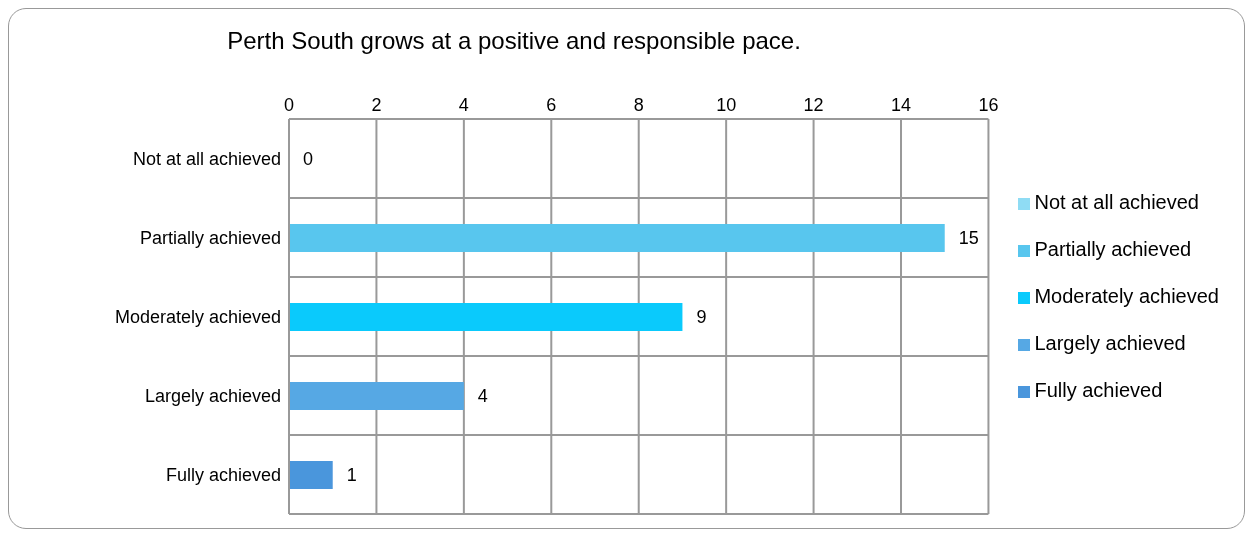 The height and width of the screenshot is (537, 1253). I want to click on x-tick-label: 6, so click(551, 105).